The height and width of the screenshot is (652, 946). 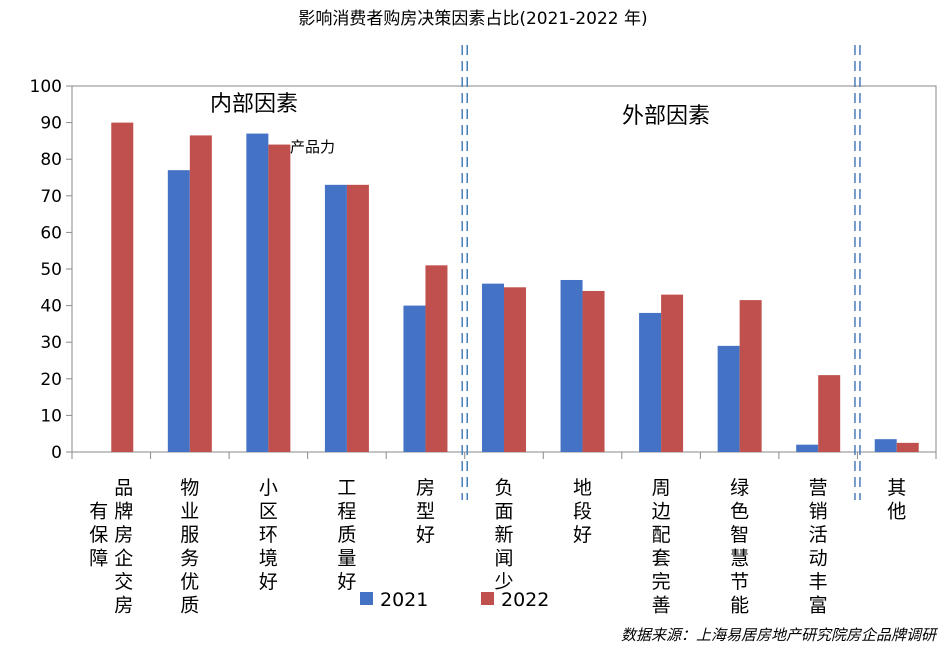 I want to click on y-tick-label: 90, so click(x=51, y=124).